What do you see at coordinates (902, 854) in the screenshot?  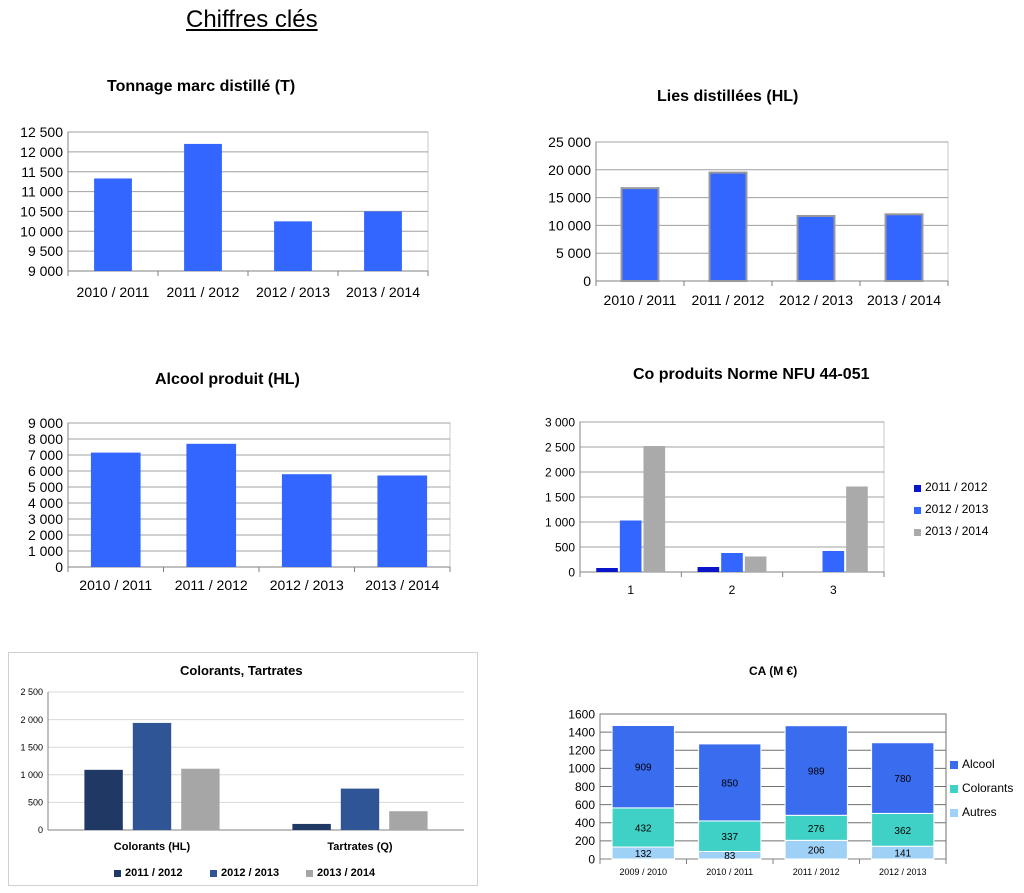 I see `data-label: 141` at bounding box center [902, 854].